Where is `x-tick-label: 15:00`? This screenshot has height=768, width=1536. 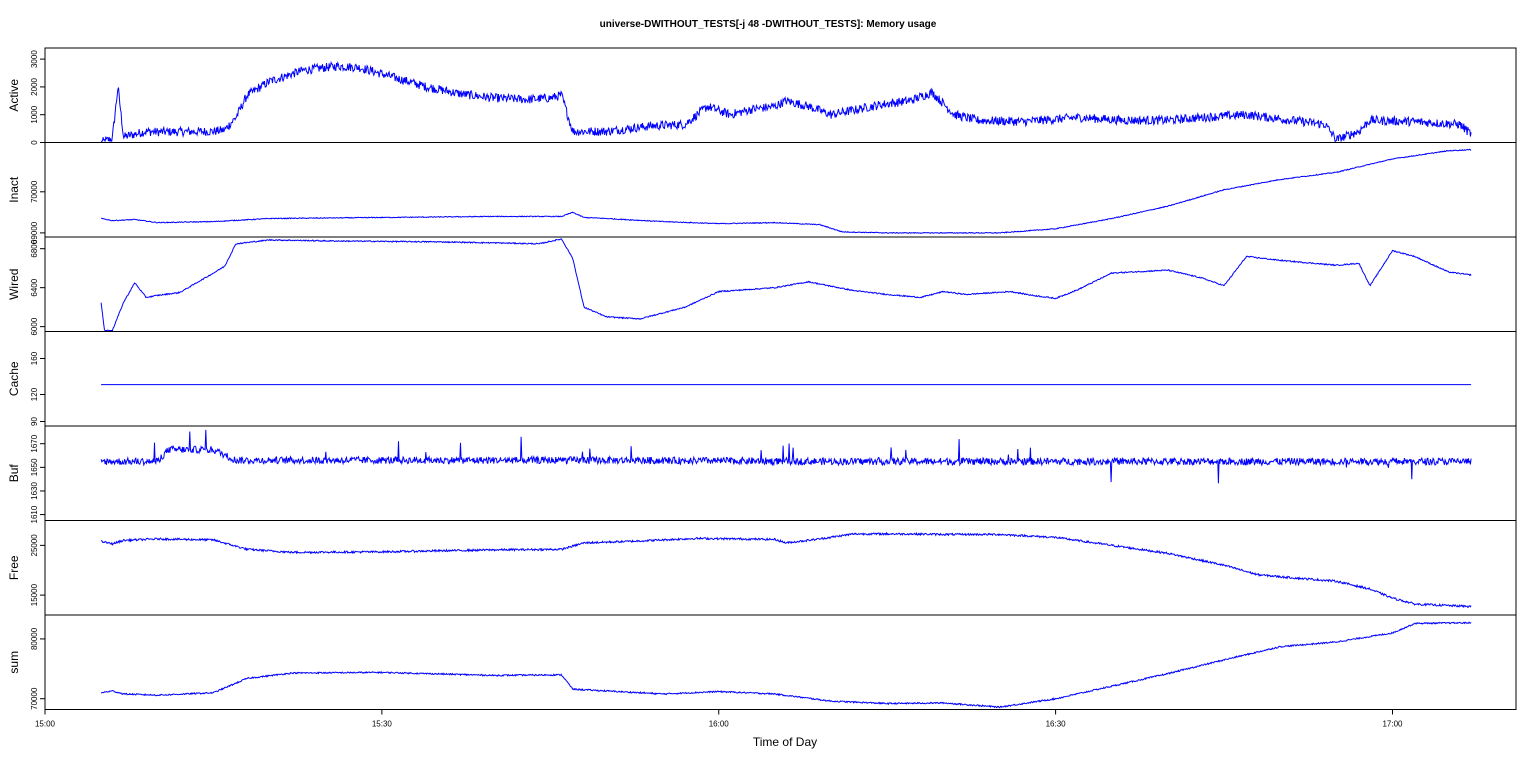
x-tick-label: 15:00 is located at coordinates (45, 724).